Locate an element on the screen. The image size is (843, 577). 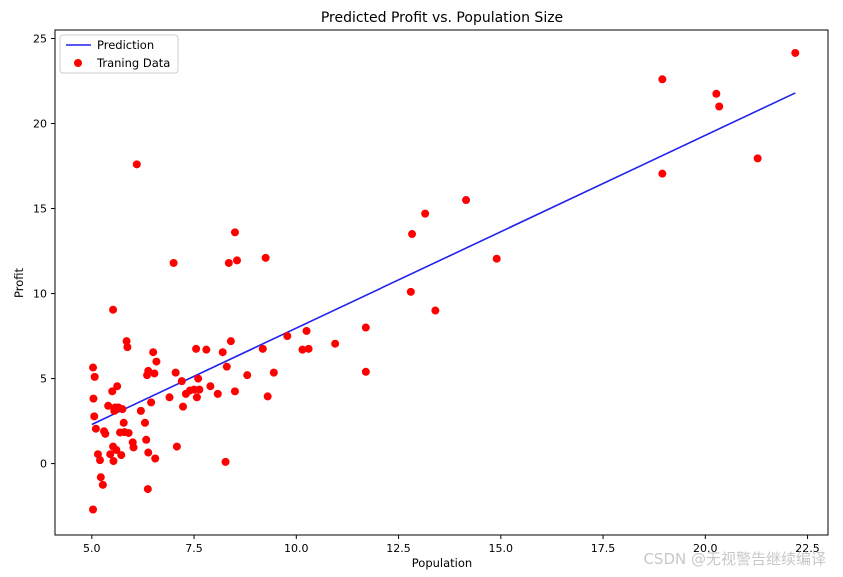
y-axis: 0 5 10 15 20 25 is located at coordinates (44, 252).